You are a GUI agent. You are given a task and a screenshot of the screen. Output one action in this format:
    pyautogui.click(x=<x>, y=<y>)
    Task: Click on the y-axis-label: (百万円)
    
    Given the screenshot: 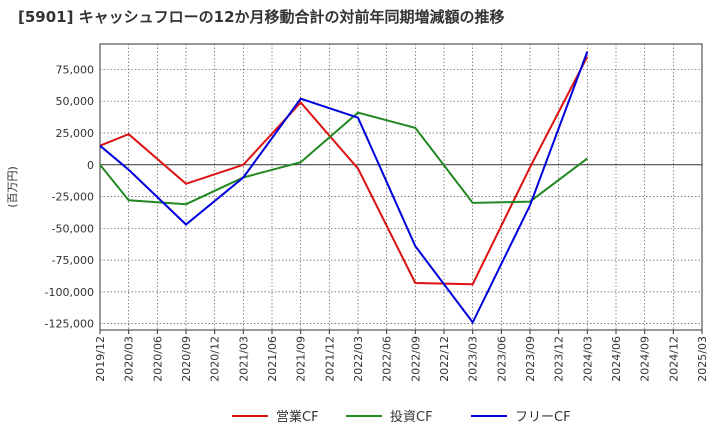 What is the action you would take?
    pyautogui.click(x=12, y=187)
    